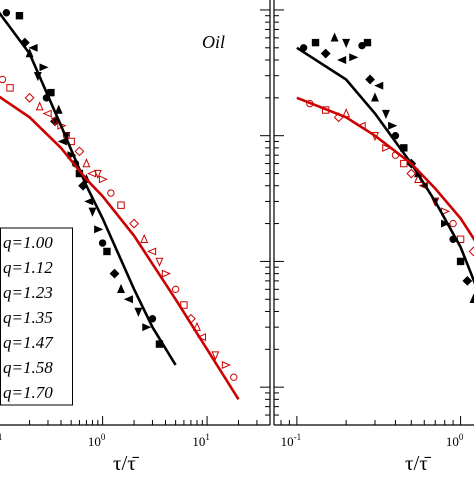  Describe the element at coordinates (28, 267) in the screenshot. I see `legend-entry: q=1.12` at that location.